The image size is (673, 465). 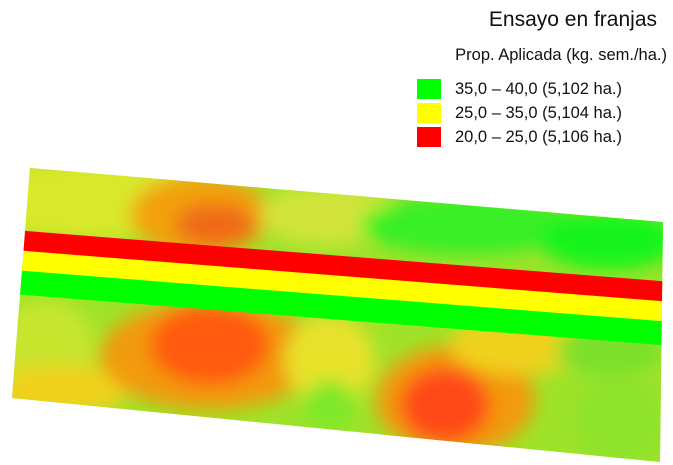 I want to click on legend-swatch-yellow, so click(x=429, y=113).